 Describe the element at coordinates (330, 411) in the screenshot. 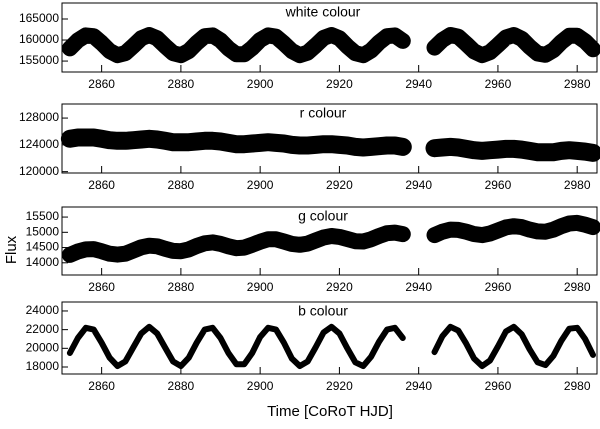

I see `x-axis-label: Time [CoRoT HJD]` at that location.